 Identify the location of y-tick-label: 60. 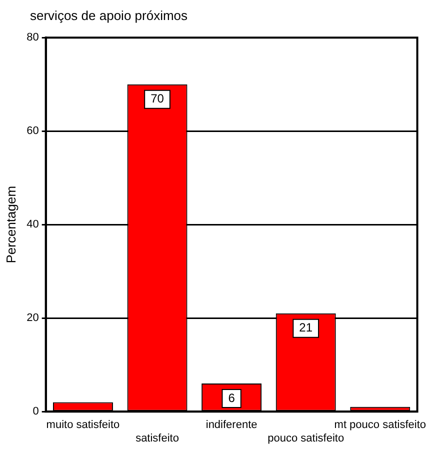
(32, 131).